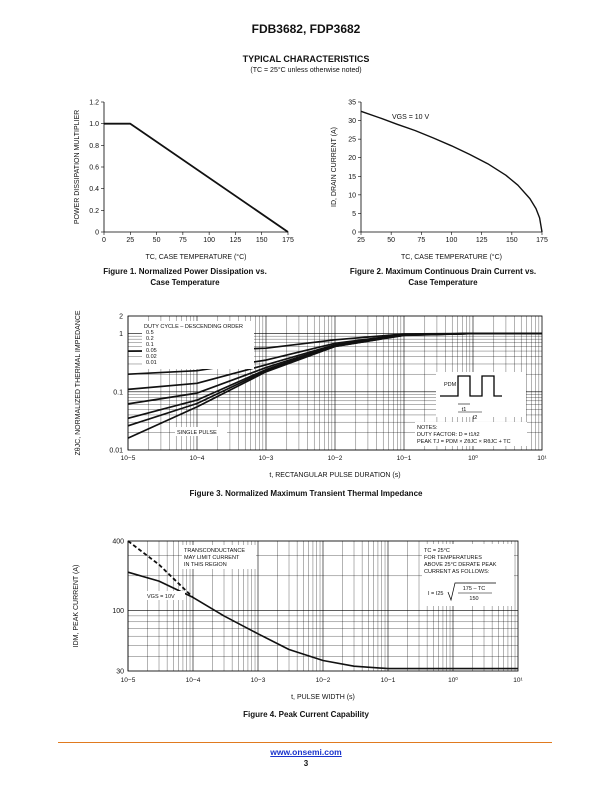 This screenshot has width=612, height=792. I want to click on fig2-vgs-annotation: VGS = 10 V, so click(410, 117).